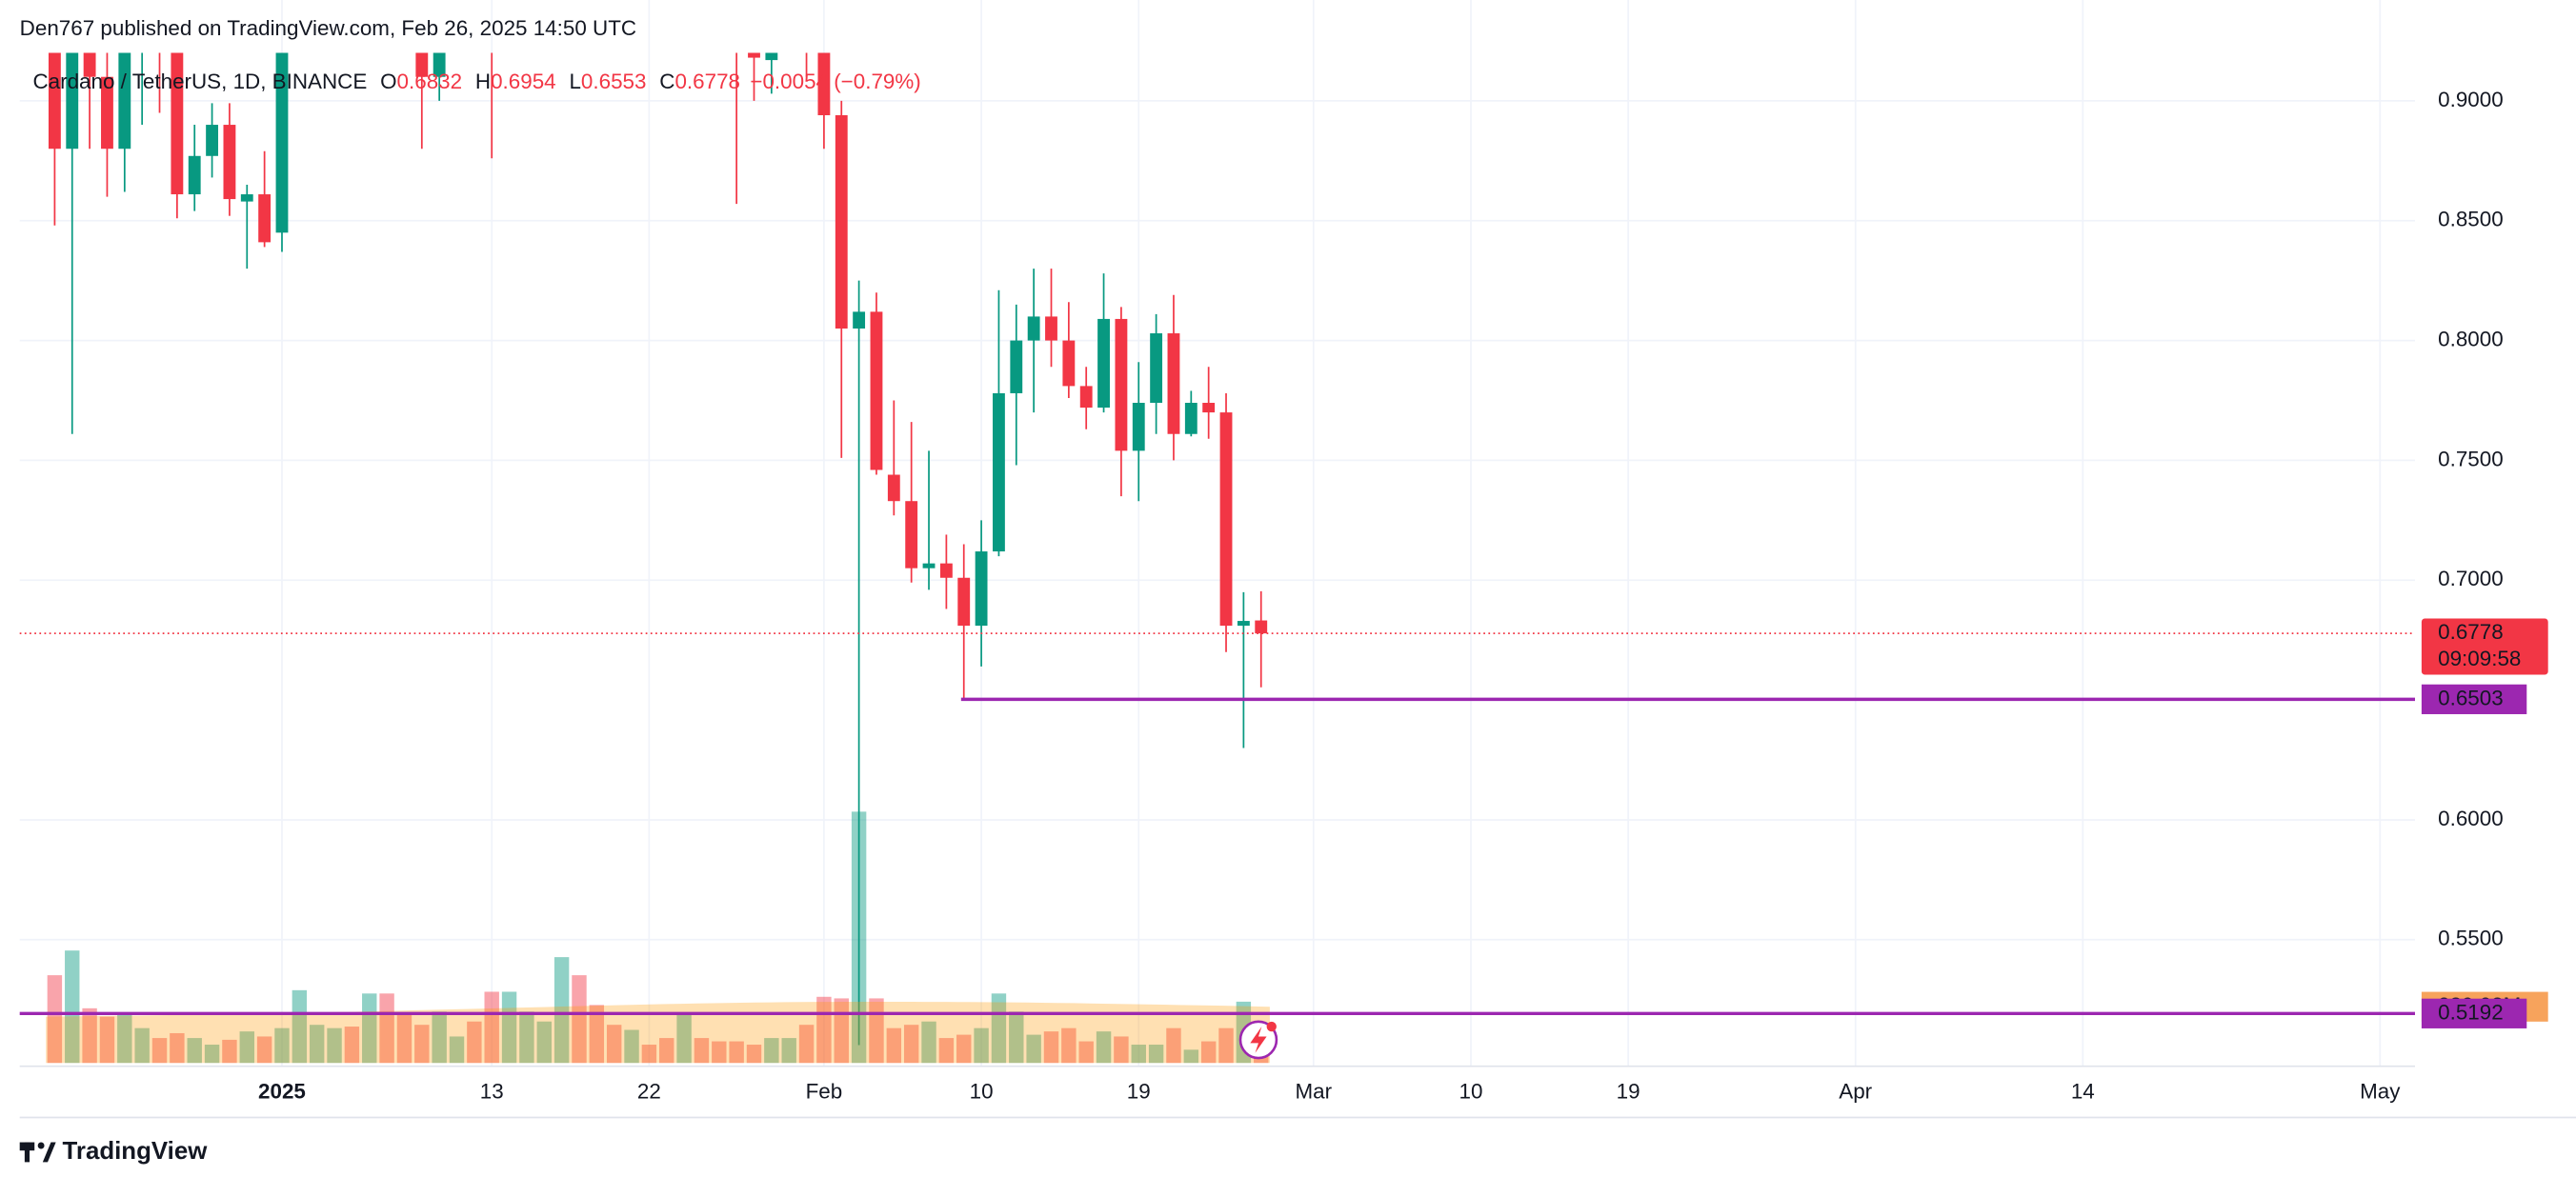  What do you see at coordinates (430, 81) in the screenshot?
I see `open-value: 0.6832` at bounding box center [430, 81].